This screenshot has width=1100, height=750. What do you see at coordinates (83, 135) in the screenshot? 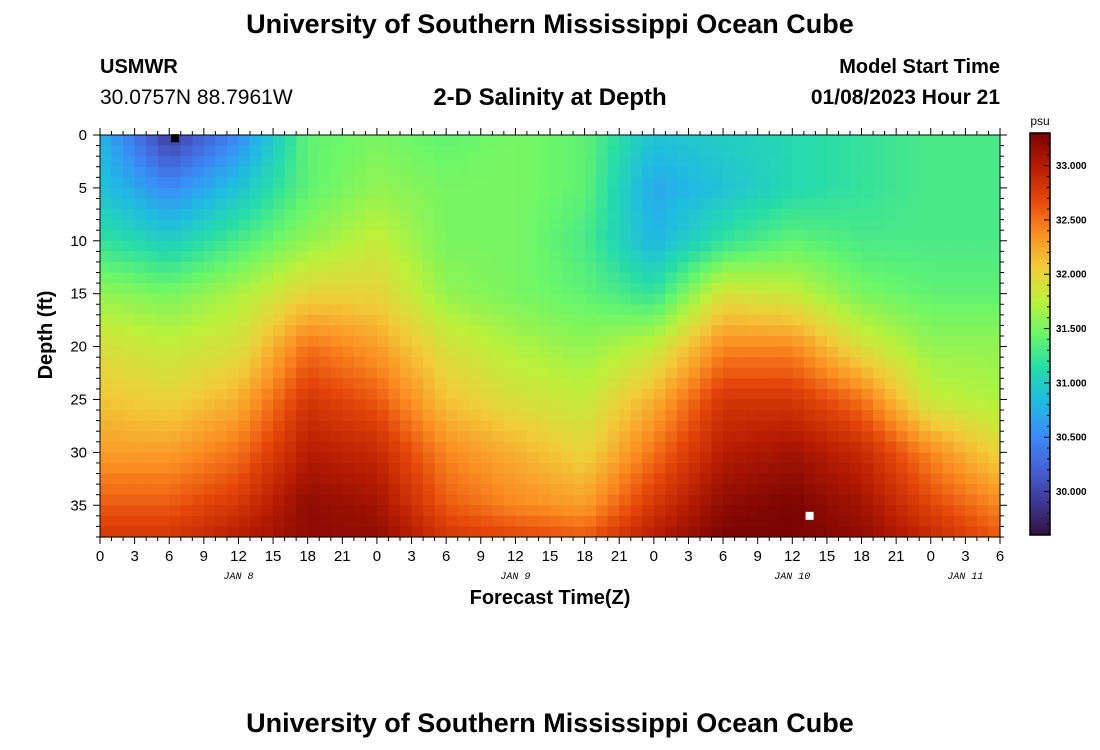
I see `y-tick-label: 0` at bounding box center [83, 135].